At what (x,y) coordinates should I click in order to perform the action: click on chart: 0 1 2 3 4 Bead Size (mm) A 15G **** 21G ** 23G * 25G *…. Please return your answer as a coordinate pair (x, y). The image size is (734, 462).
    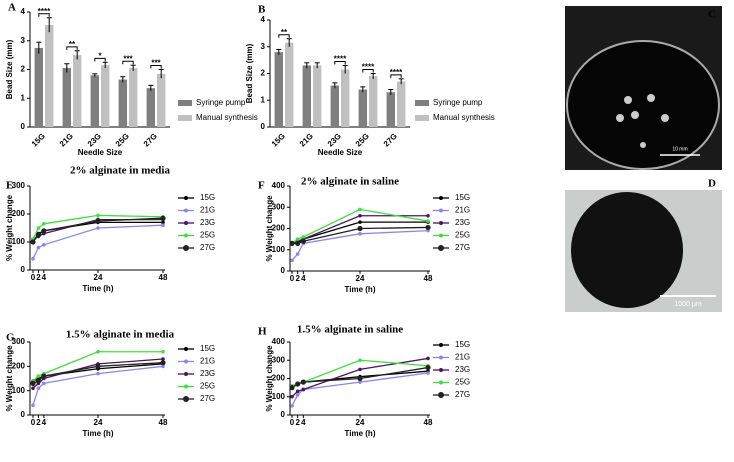
    Looking at the image, I should click on (131, 80).